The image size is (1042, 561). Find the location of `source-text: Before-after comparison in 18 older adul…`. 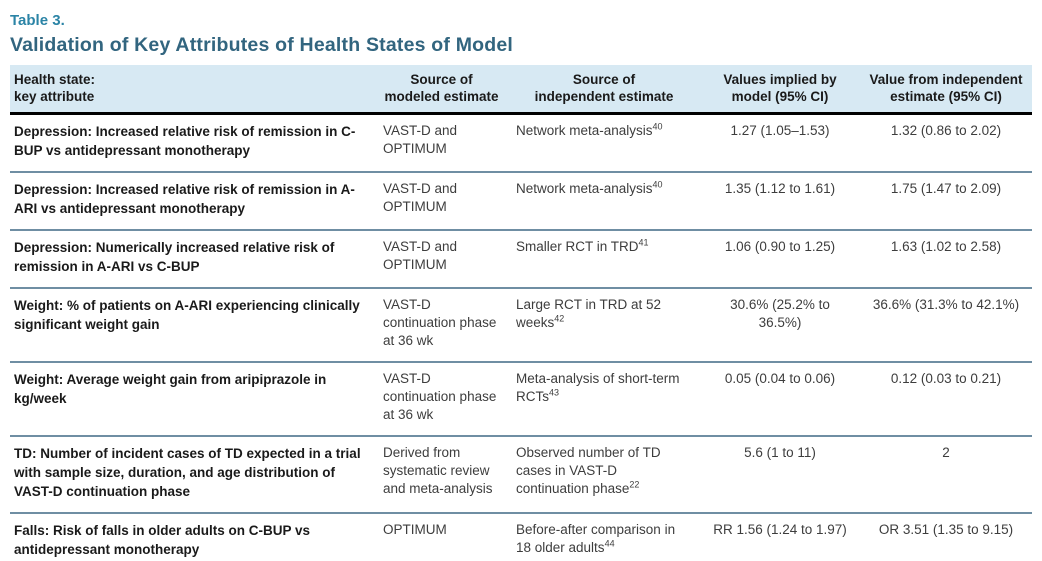

source-text: Before-after comparison in 18 older adul… is located at coordinates (596, 538).